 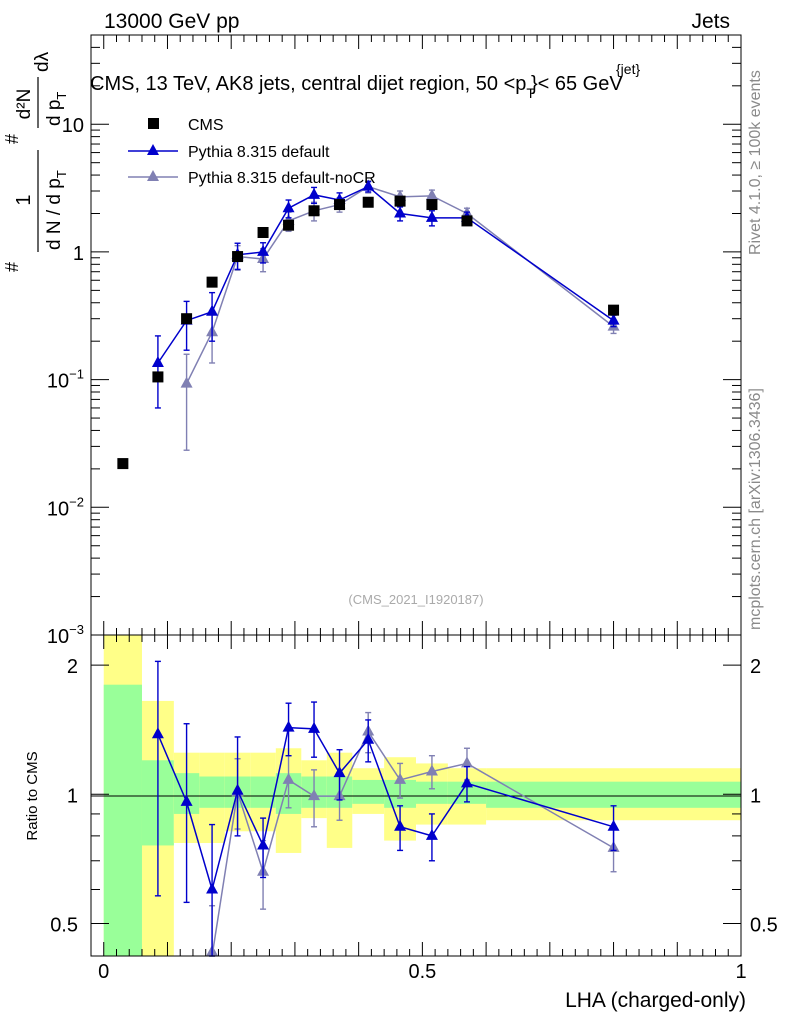 I want to click on main-ytick-label: 10⁻³, so click(x=65, y=635).